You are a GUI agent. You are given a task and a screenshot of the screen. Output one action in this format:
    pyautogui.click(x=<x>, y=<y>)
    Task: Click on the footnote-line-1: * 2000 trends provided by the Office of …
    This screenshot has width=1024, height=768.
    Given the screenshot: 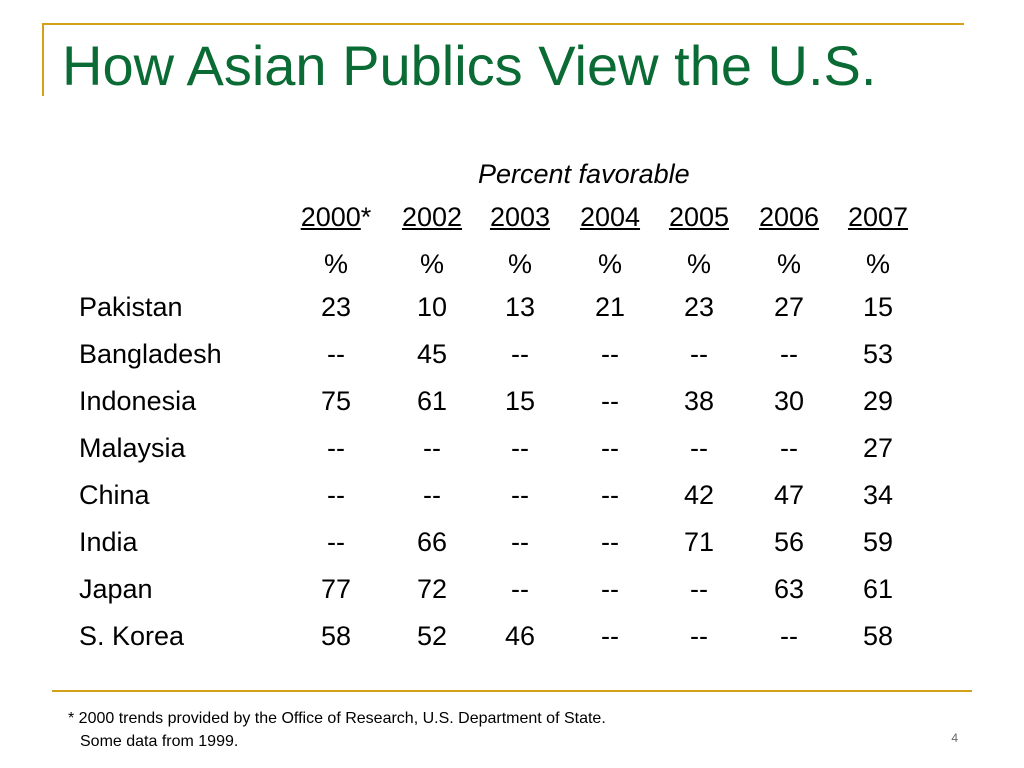 What is the action you would take?
    pyautogui.click(x=337, y=718)
    